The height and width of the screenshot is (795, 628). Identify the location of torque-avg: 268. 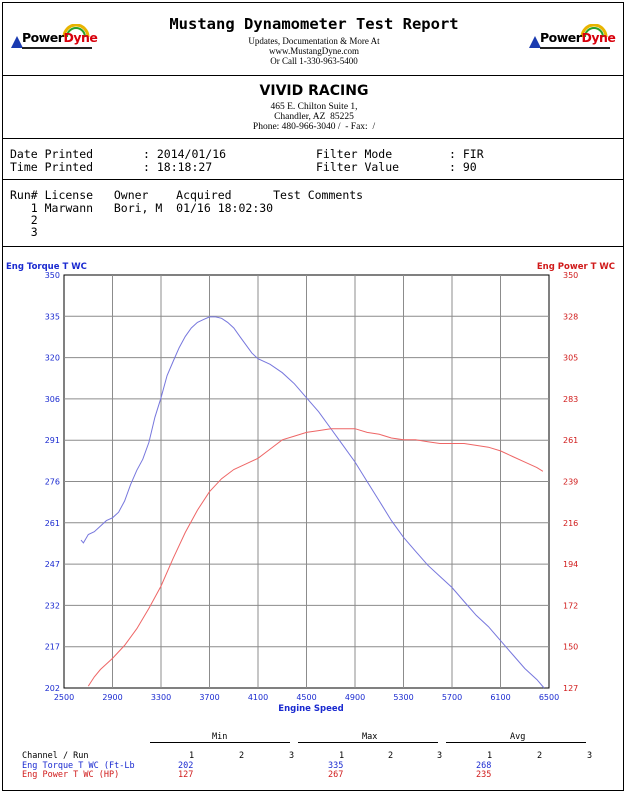
(484, 766).